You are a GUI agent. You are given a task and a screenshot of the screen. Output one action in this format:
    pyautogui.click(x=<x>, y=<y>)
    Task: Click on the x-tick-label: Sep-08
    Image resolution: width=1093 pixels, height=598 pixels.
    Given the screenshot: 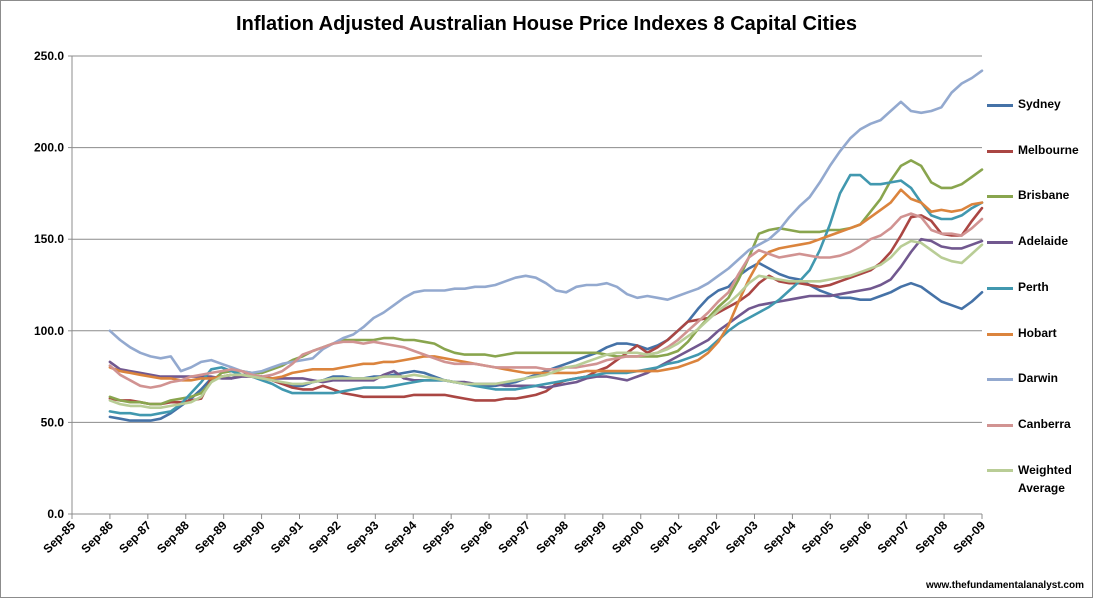 What is the action you would take?
    pyautogui.click(x=931, y=537)
    